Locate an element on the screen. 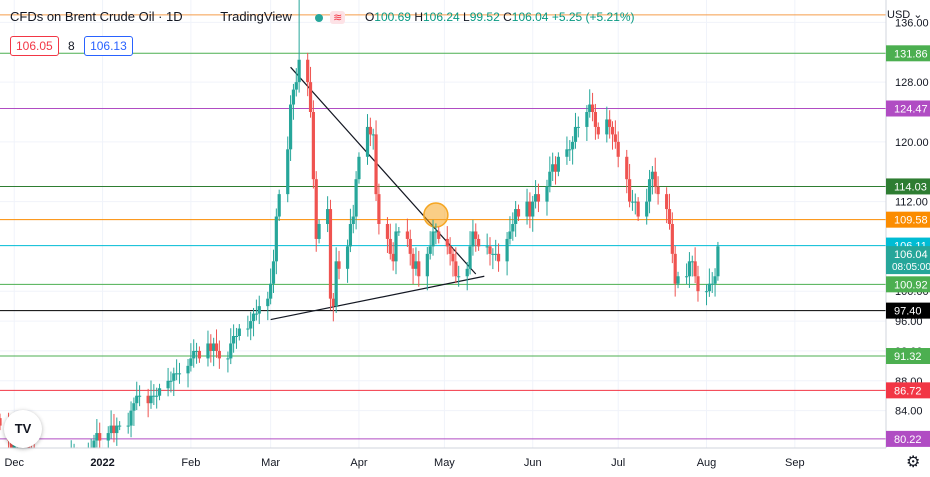 This screenshot has height=477, width=930. symbol-title: CFDs on Brent Crude Oil · 1D is located at coordinates (96, 16).